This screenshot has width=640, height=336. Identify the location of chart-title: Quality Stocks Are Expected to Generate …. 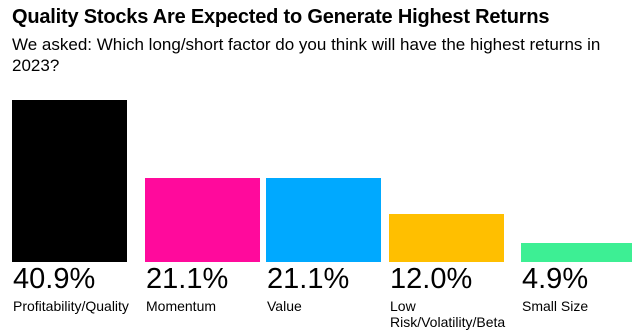
(281, 17).